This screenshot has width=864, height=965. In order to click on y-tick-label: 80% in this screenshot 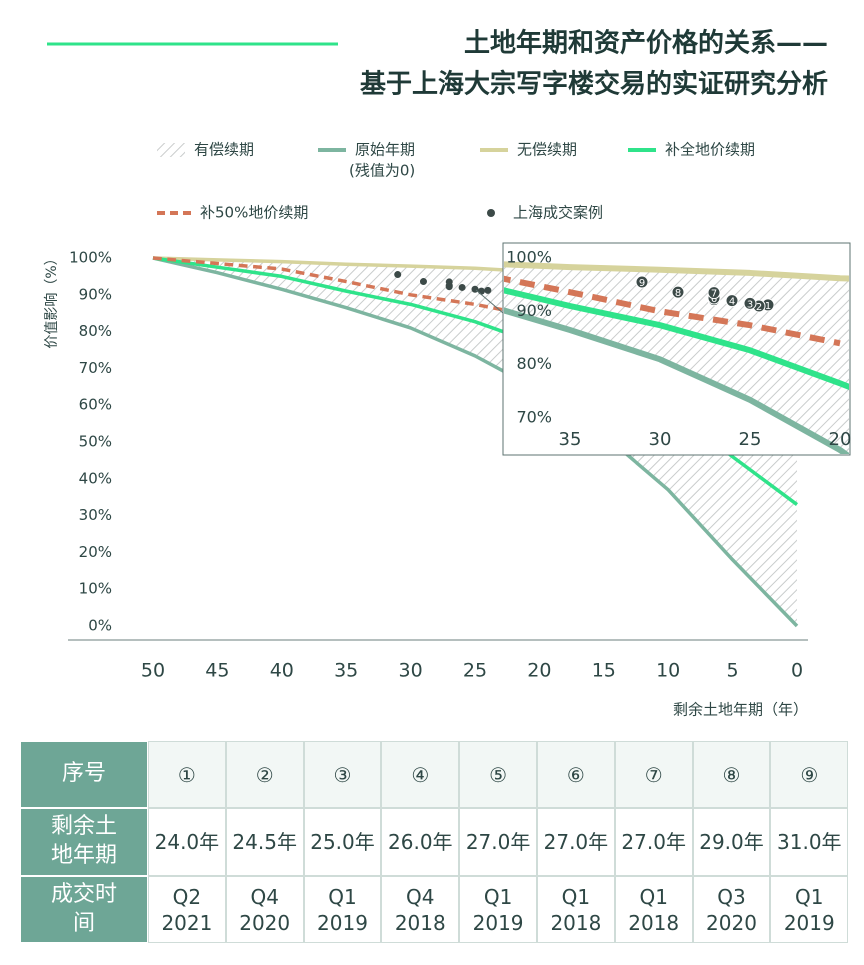, I will do `click(95, 331)`.